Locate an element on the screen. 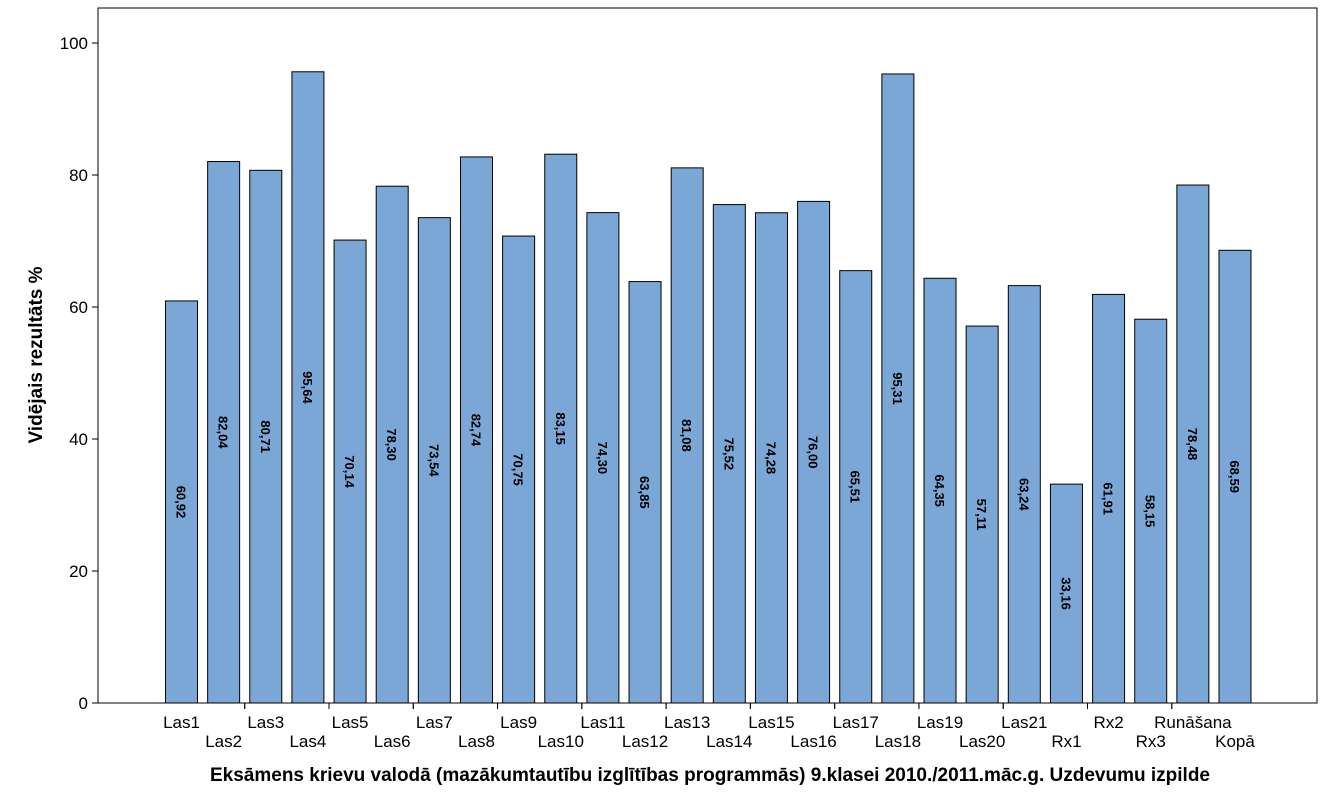  y-tick-label: 20 is located at coordinates (78, 571).